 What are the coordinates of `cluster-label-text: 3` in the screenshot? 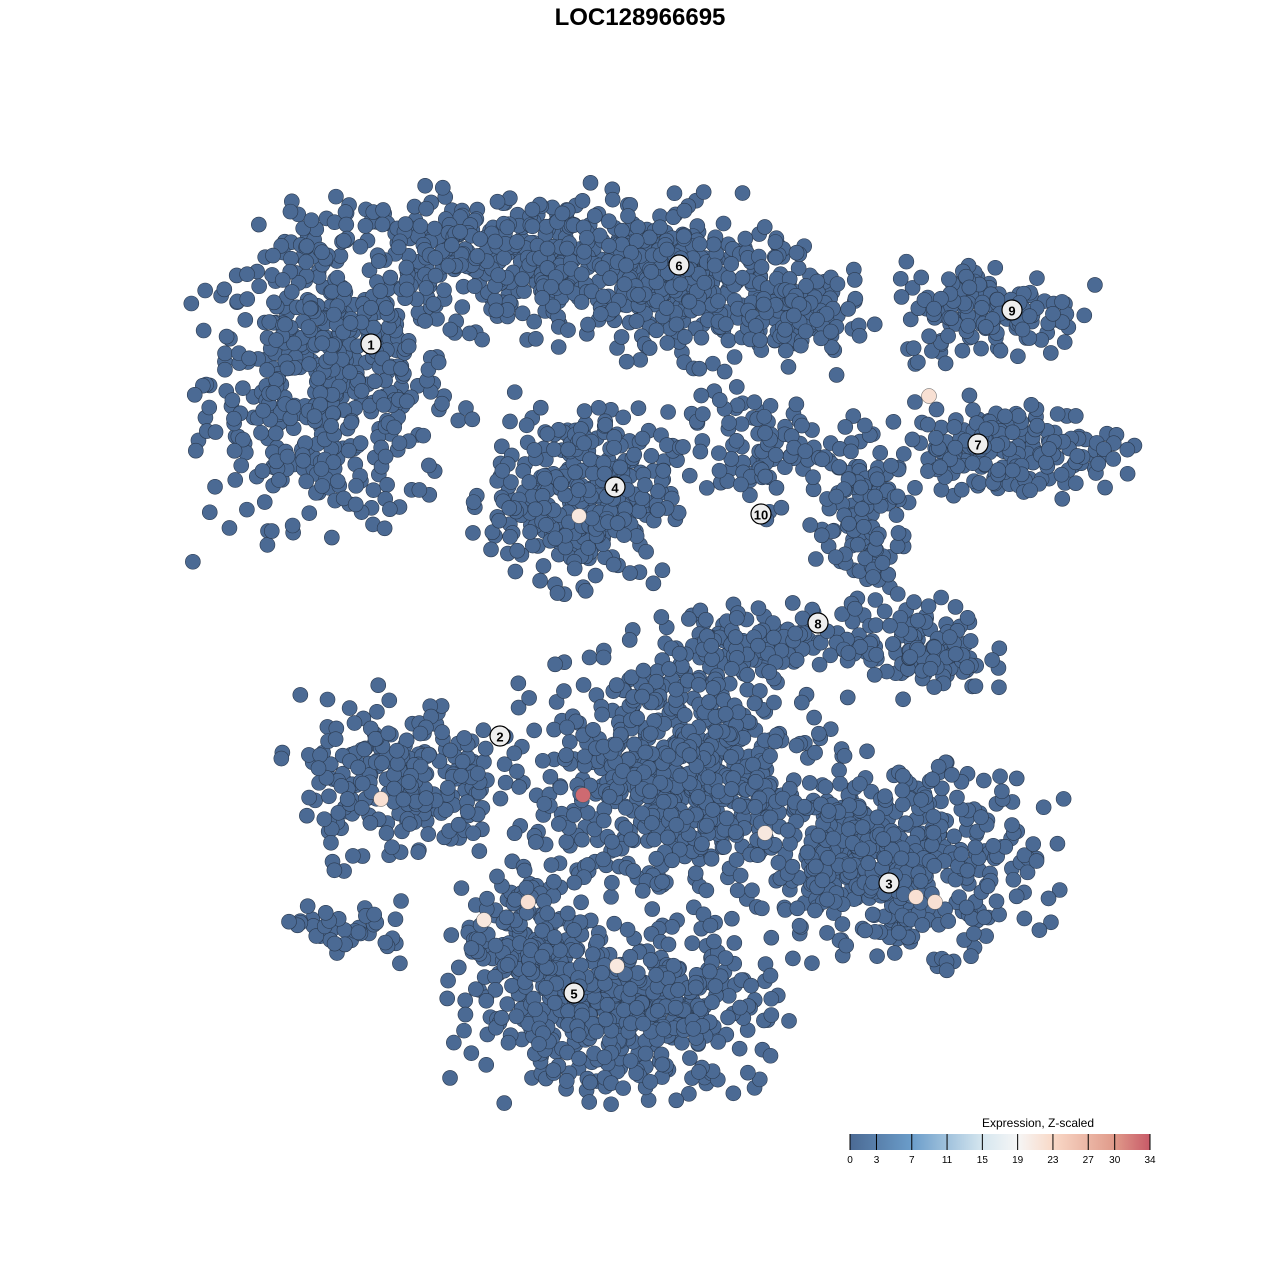 It's located at (888, 884).